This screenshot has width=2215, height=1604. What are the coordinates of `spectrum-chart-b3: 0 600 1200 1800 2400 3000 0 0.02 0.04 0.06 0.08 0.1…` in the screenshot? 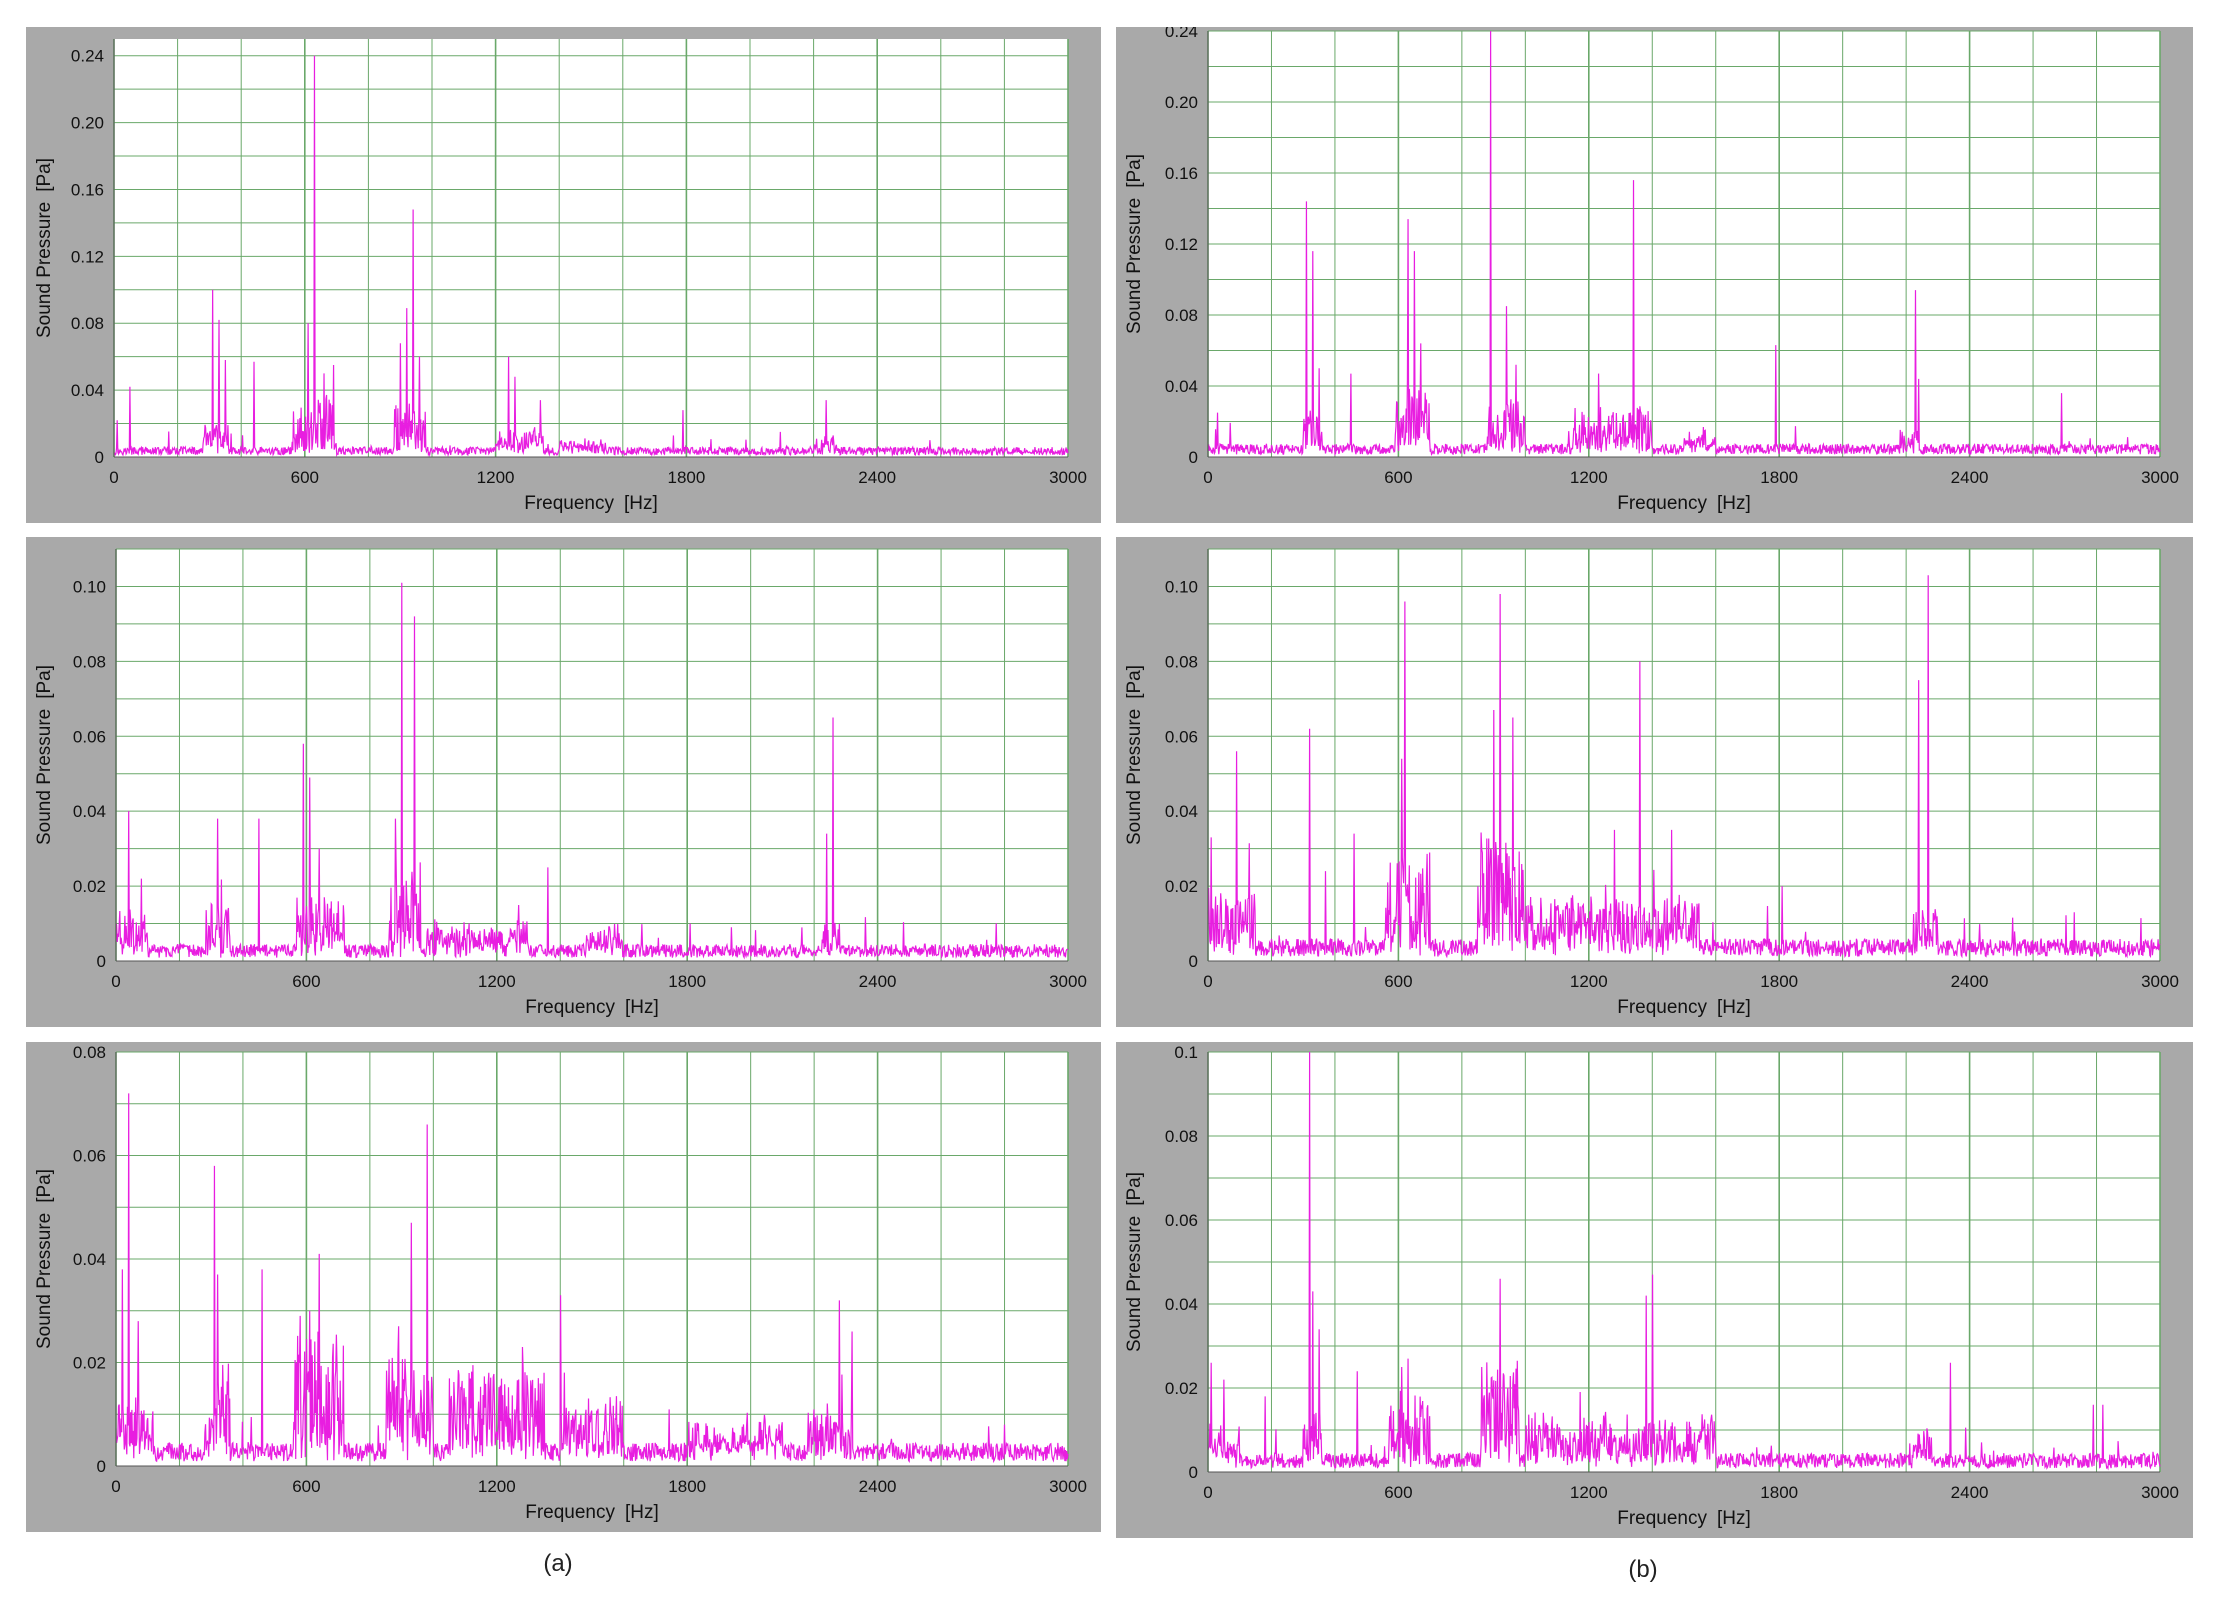 It's located at (1651, 1286).